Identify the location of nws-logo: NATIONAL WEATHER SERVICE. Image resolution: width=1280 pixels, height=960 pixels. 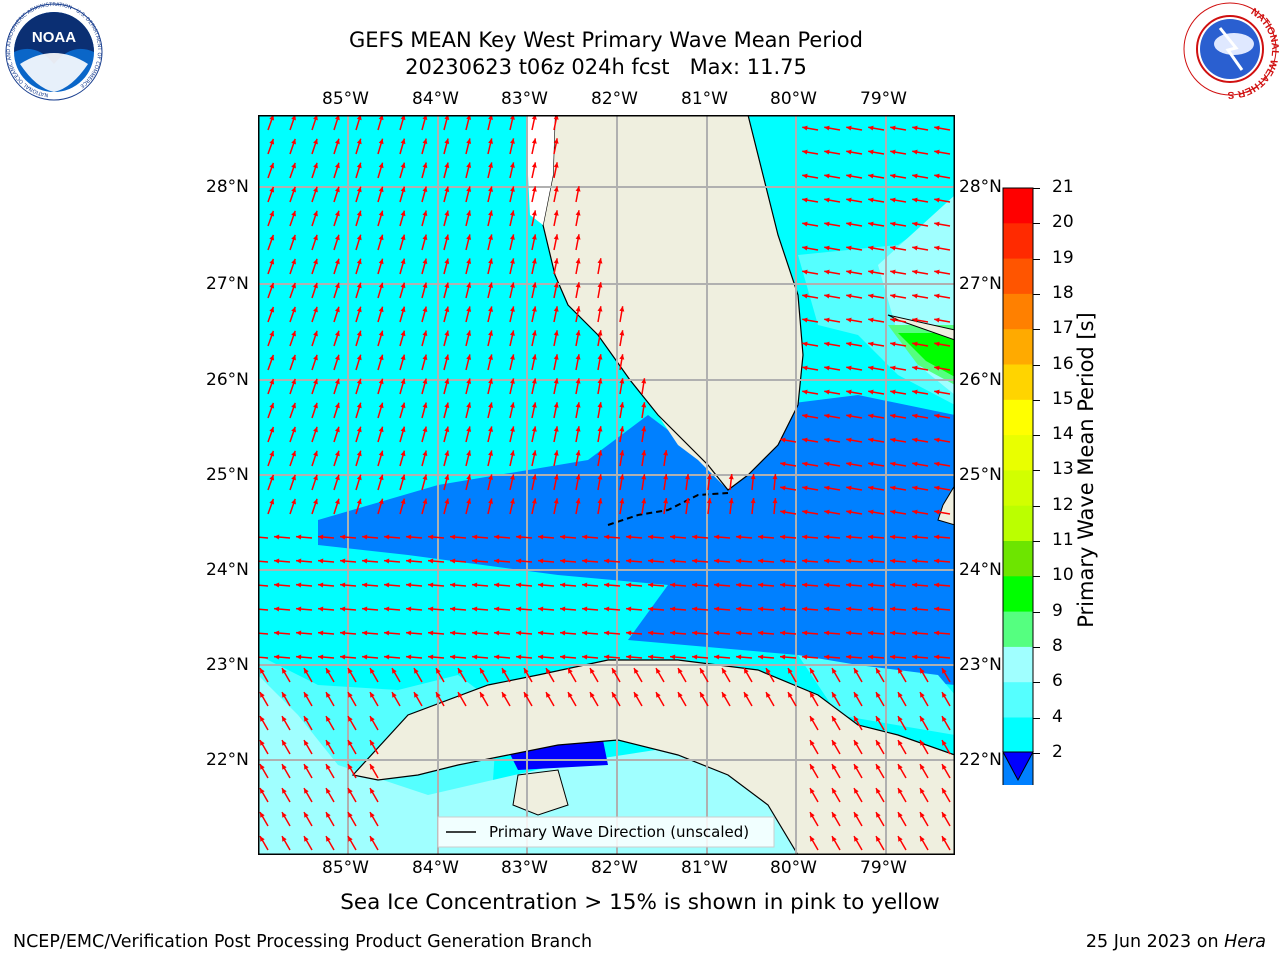
(1230, 50).